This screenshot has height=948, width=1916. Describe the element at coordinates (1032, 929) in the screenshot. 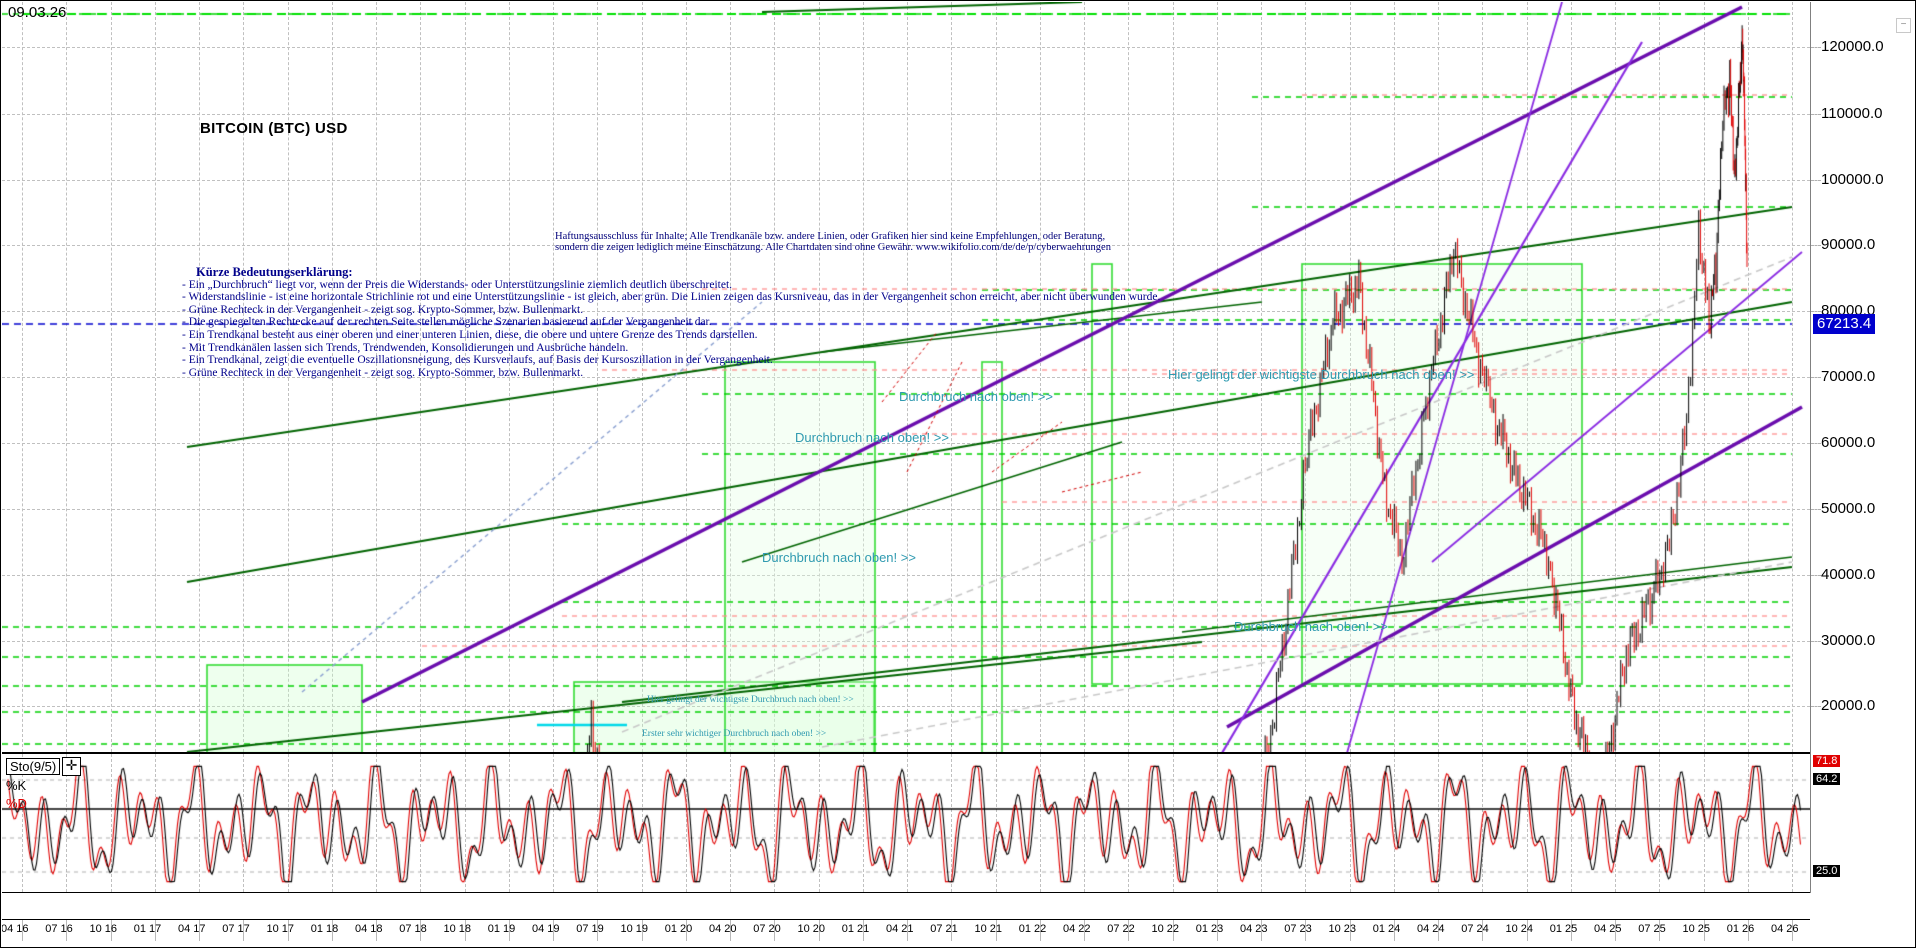

I see `x-axis-label: 01 22` at that location.